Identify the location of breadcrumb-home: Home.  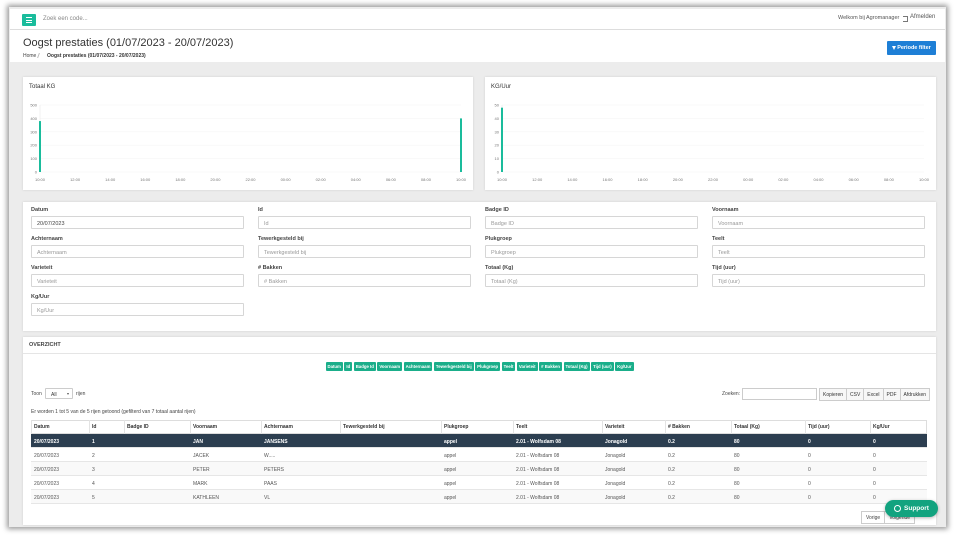
(30, 56).